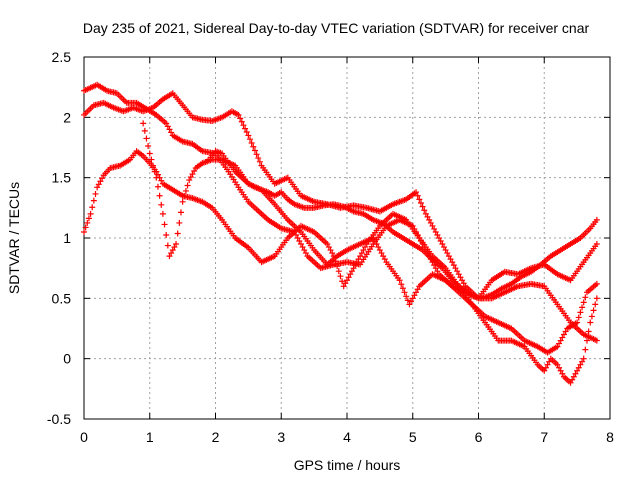  I want to click on y-tick-label: 0.5, so click(62, 298).